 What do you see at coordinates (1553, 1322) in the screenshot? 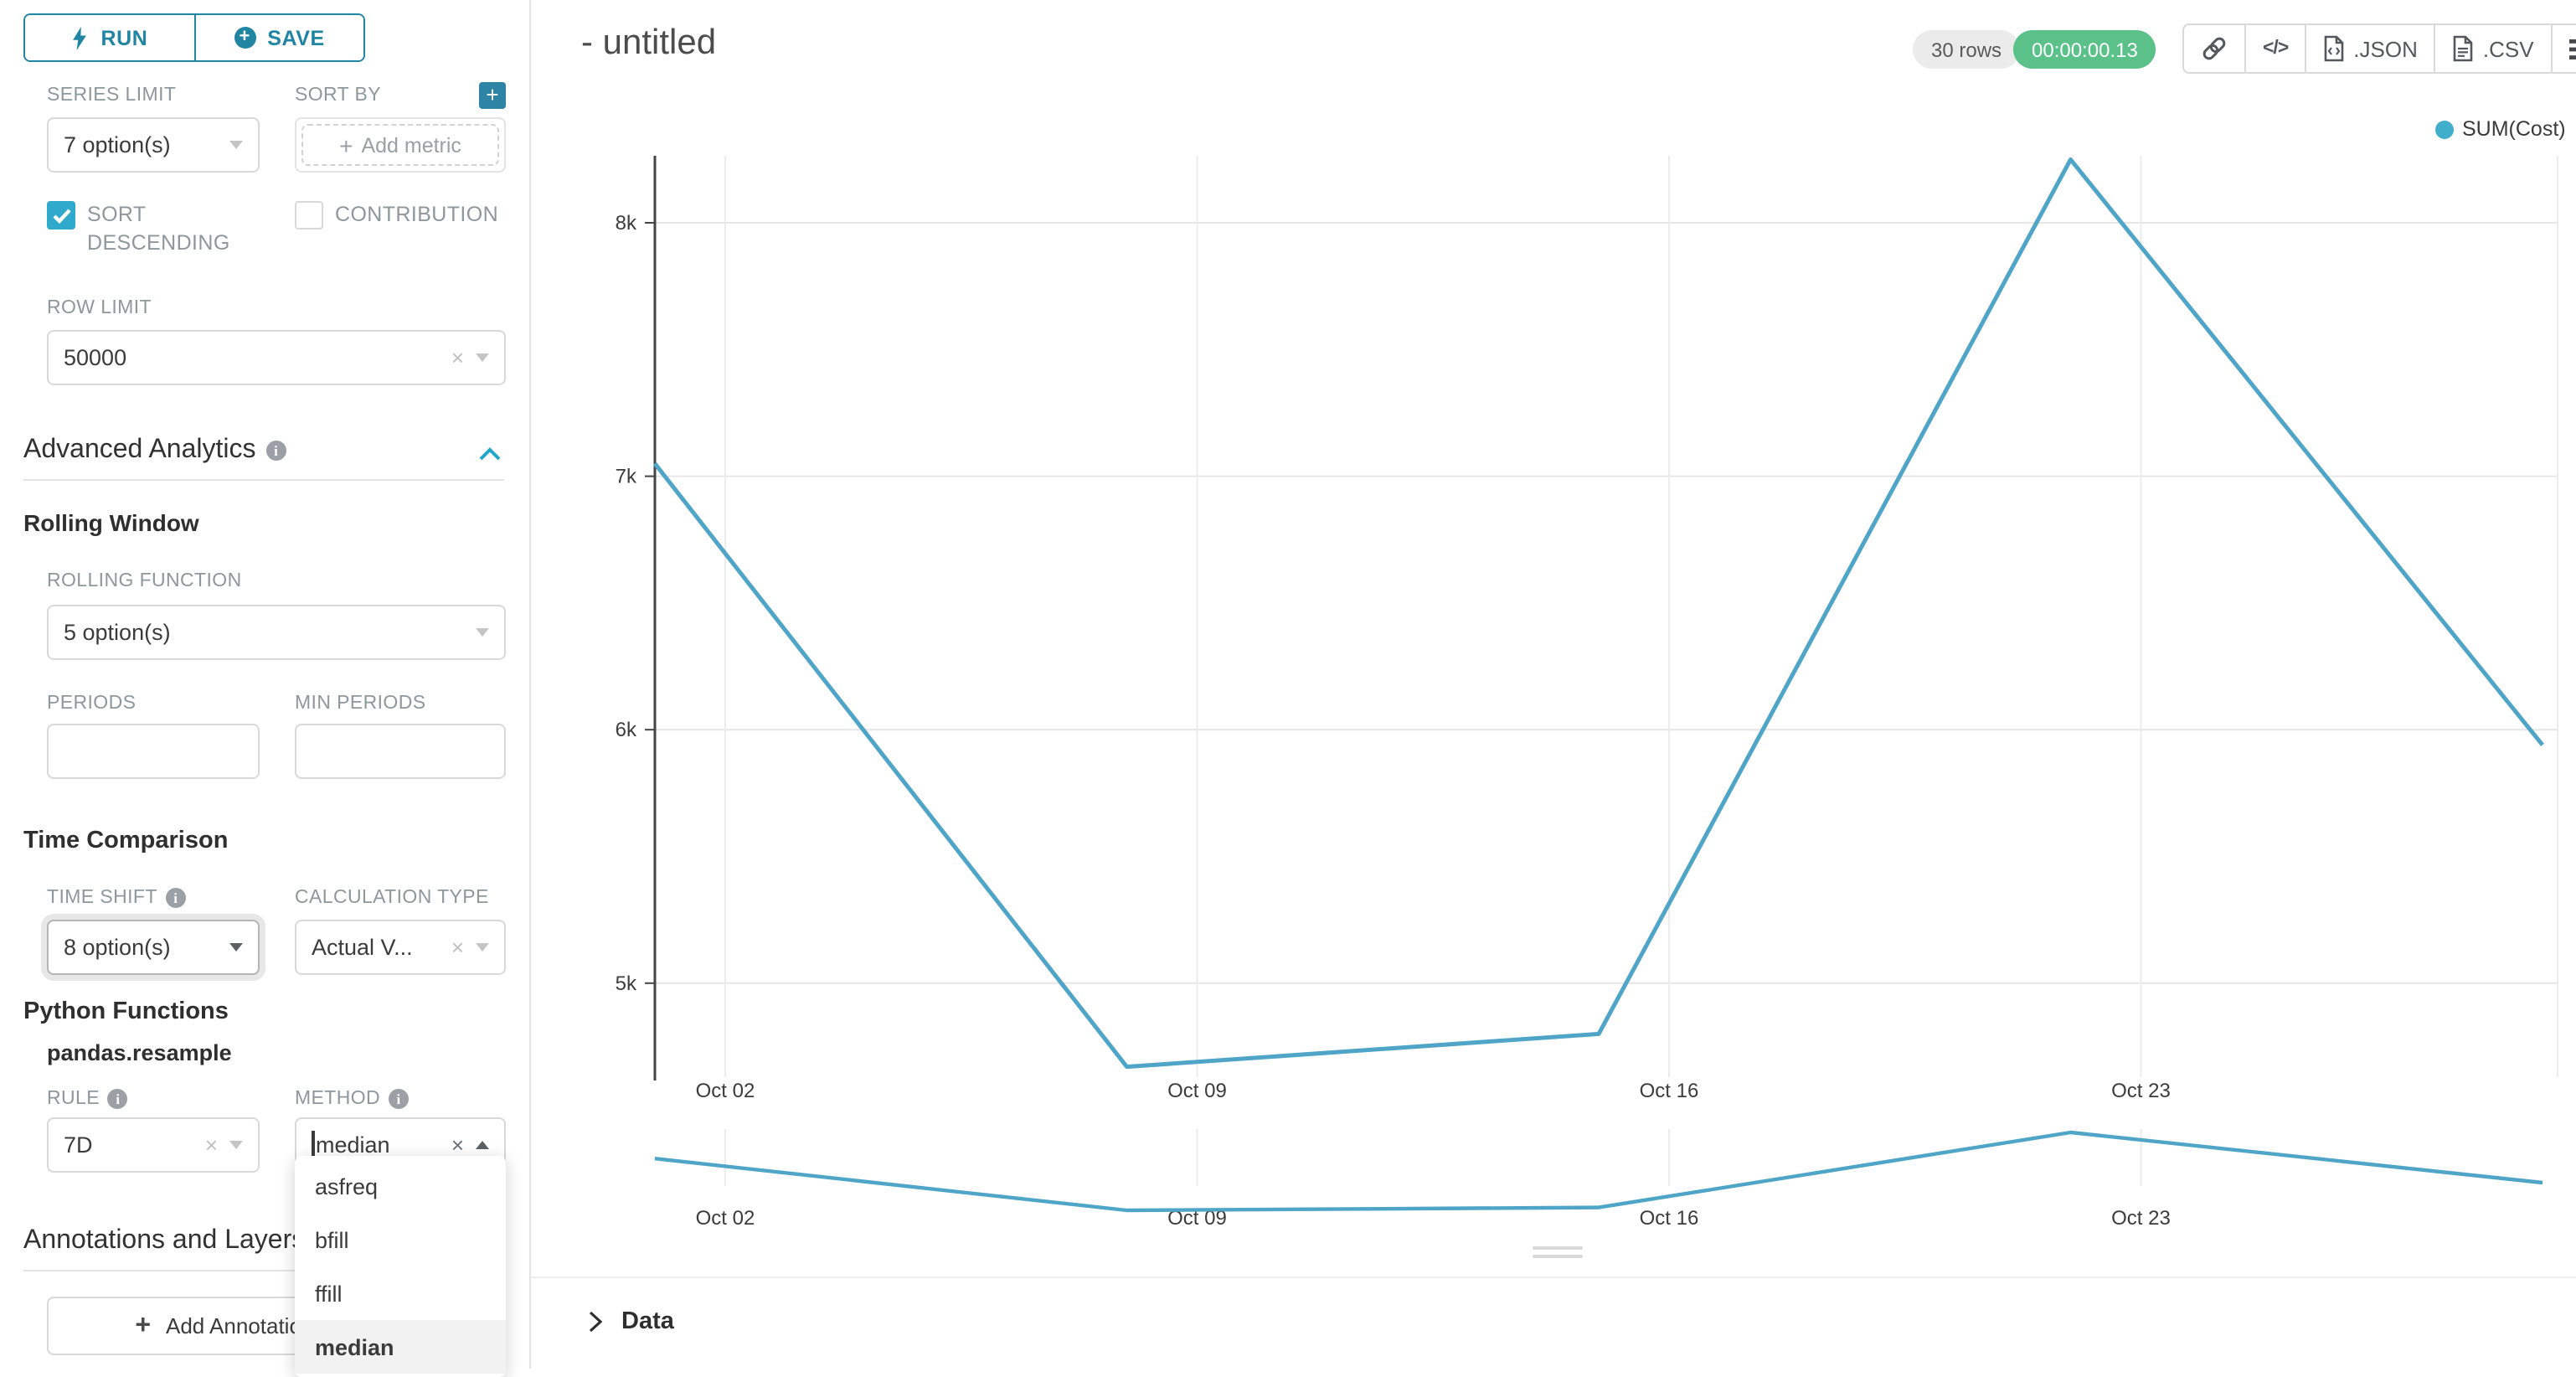
I see `data-panel: Data` at bounding box center [1553, 1322].